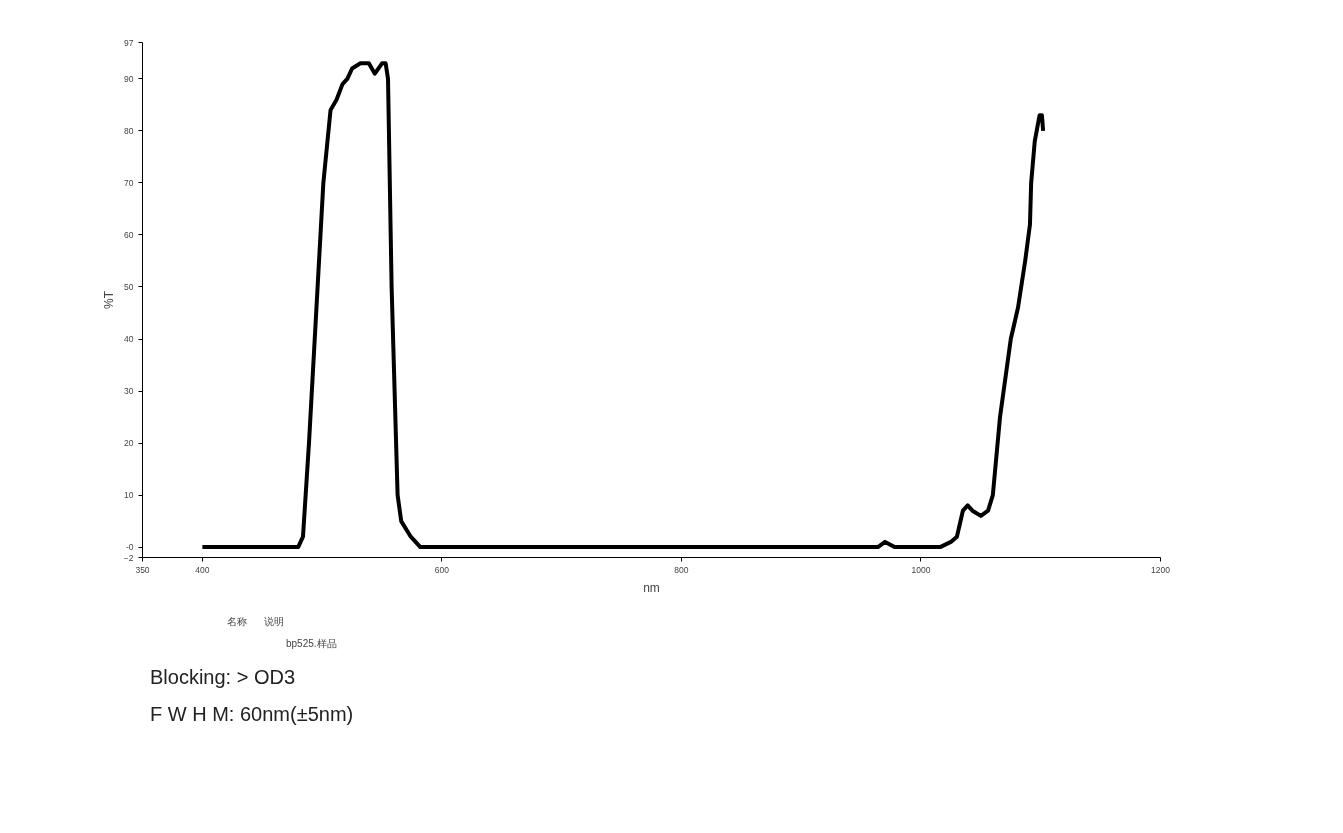 This screenshot has width=1343, height=833. What do you see at coordinates (129, 130) in the screenshot?
I see `y-tick-label: 80` at bounding box center [129, 130].